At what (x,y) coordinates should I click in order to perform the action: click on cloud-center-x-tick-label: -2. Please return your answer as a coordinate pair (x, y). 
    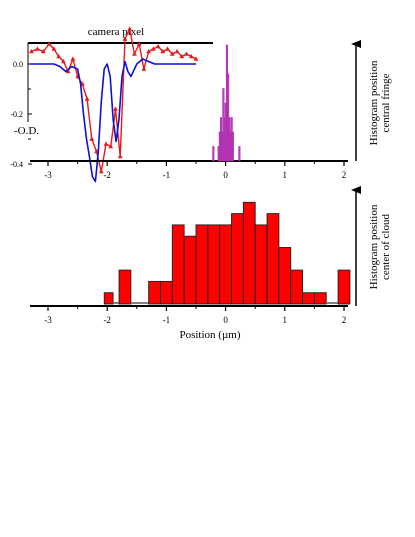
    Looking at the image, I should click on (107, 320).